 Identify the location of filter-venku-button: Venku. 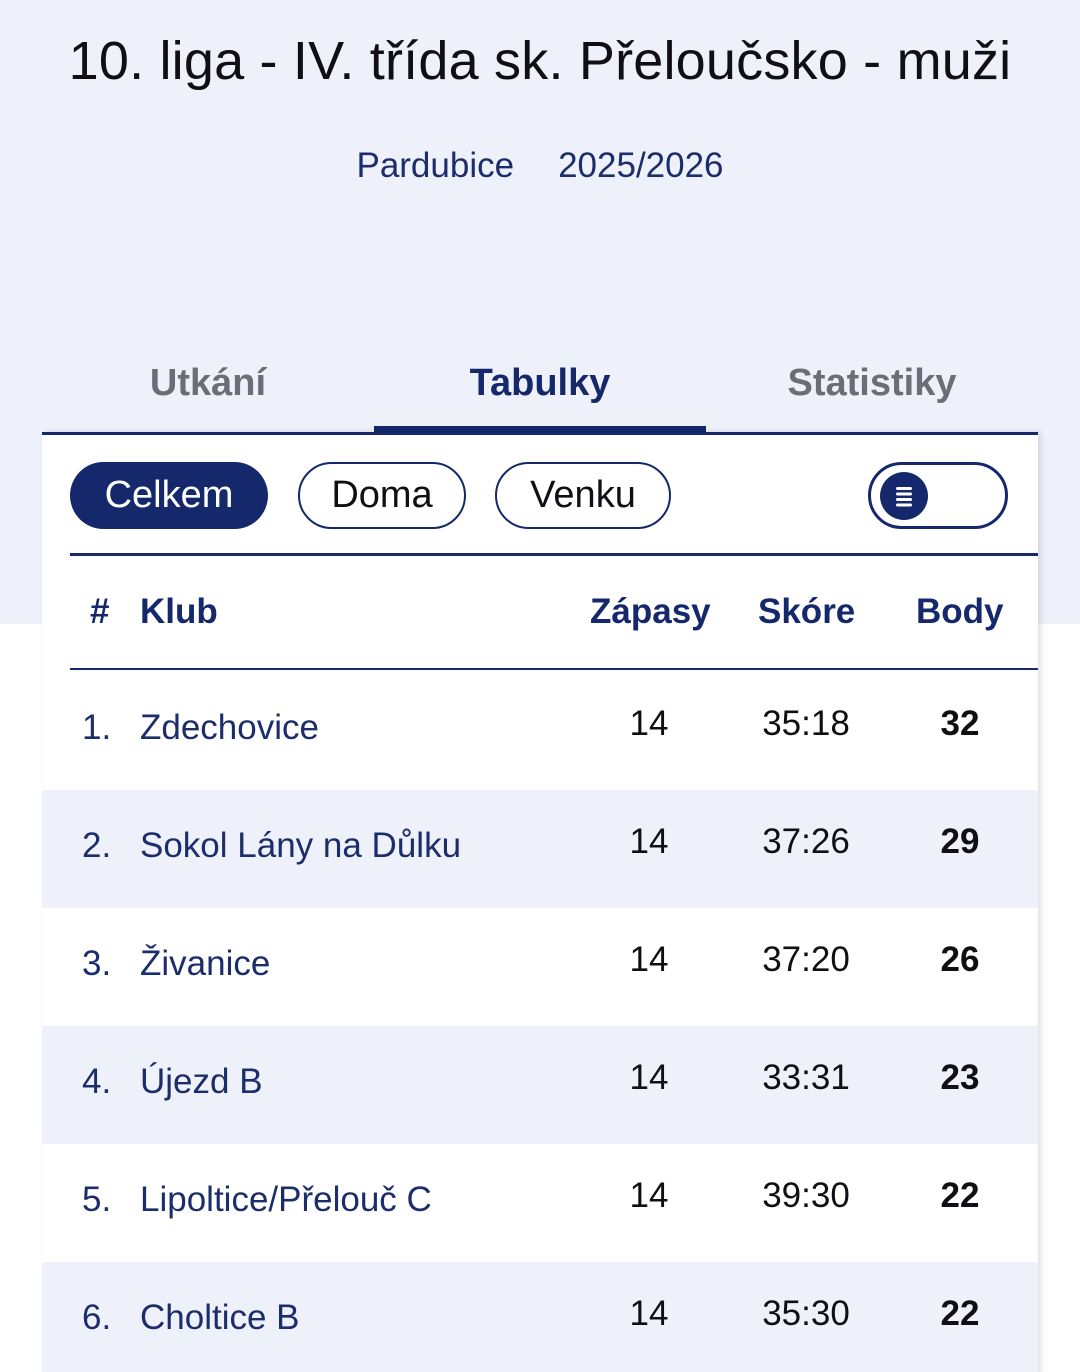
(583, 495).